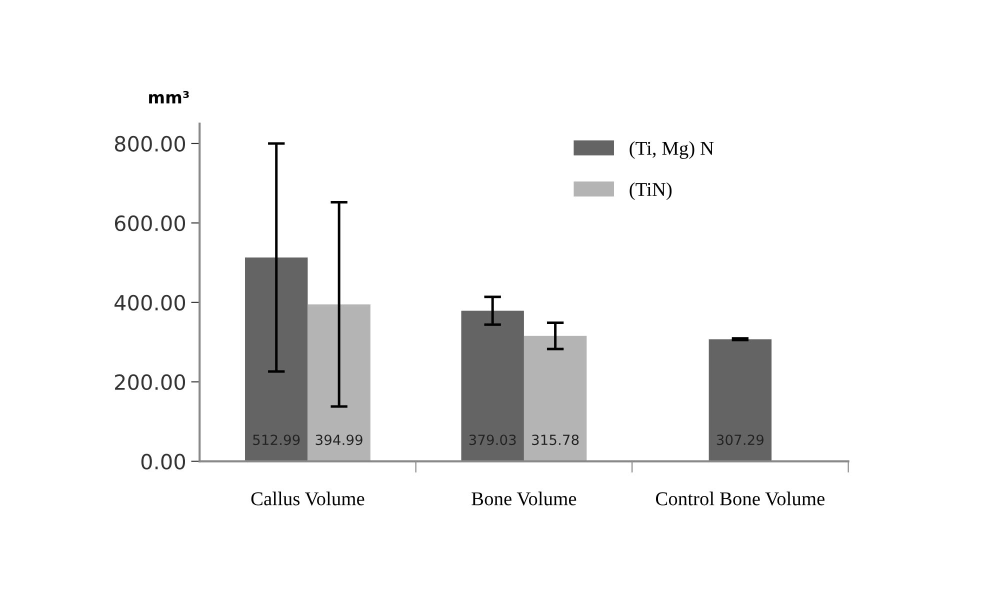 The width and height of the screenshot is (998, 603). I want to click on legend-label: (TiN), so click(651, 191).